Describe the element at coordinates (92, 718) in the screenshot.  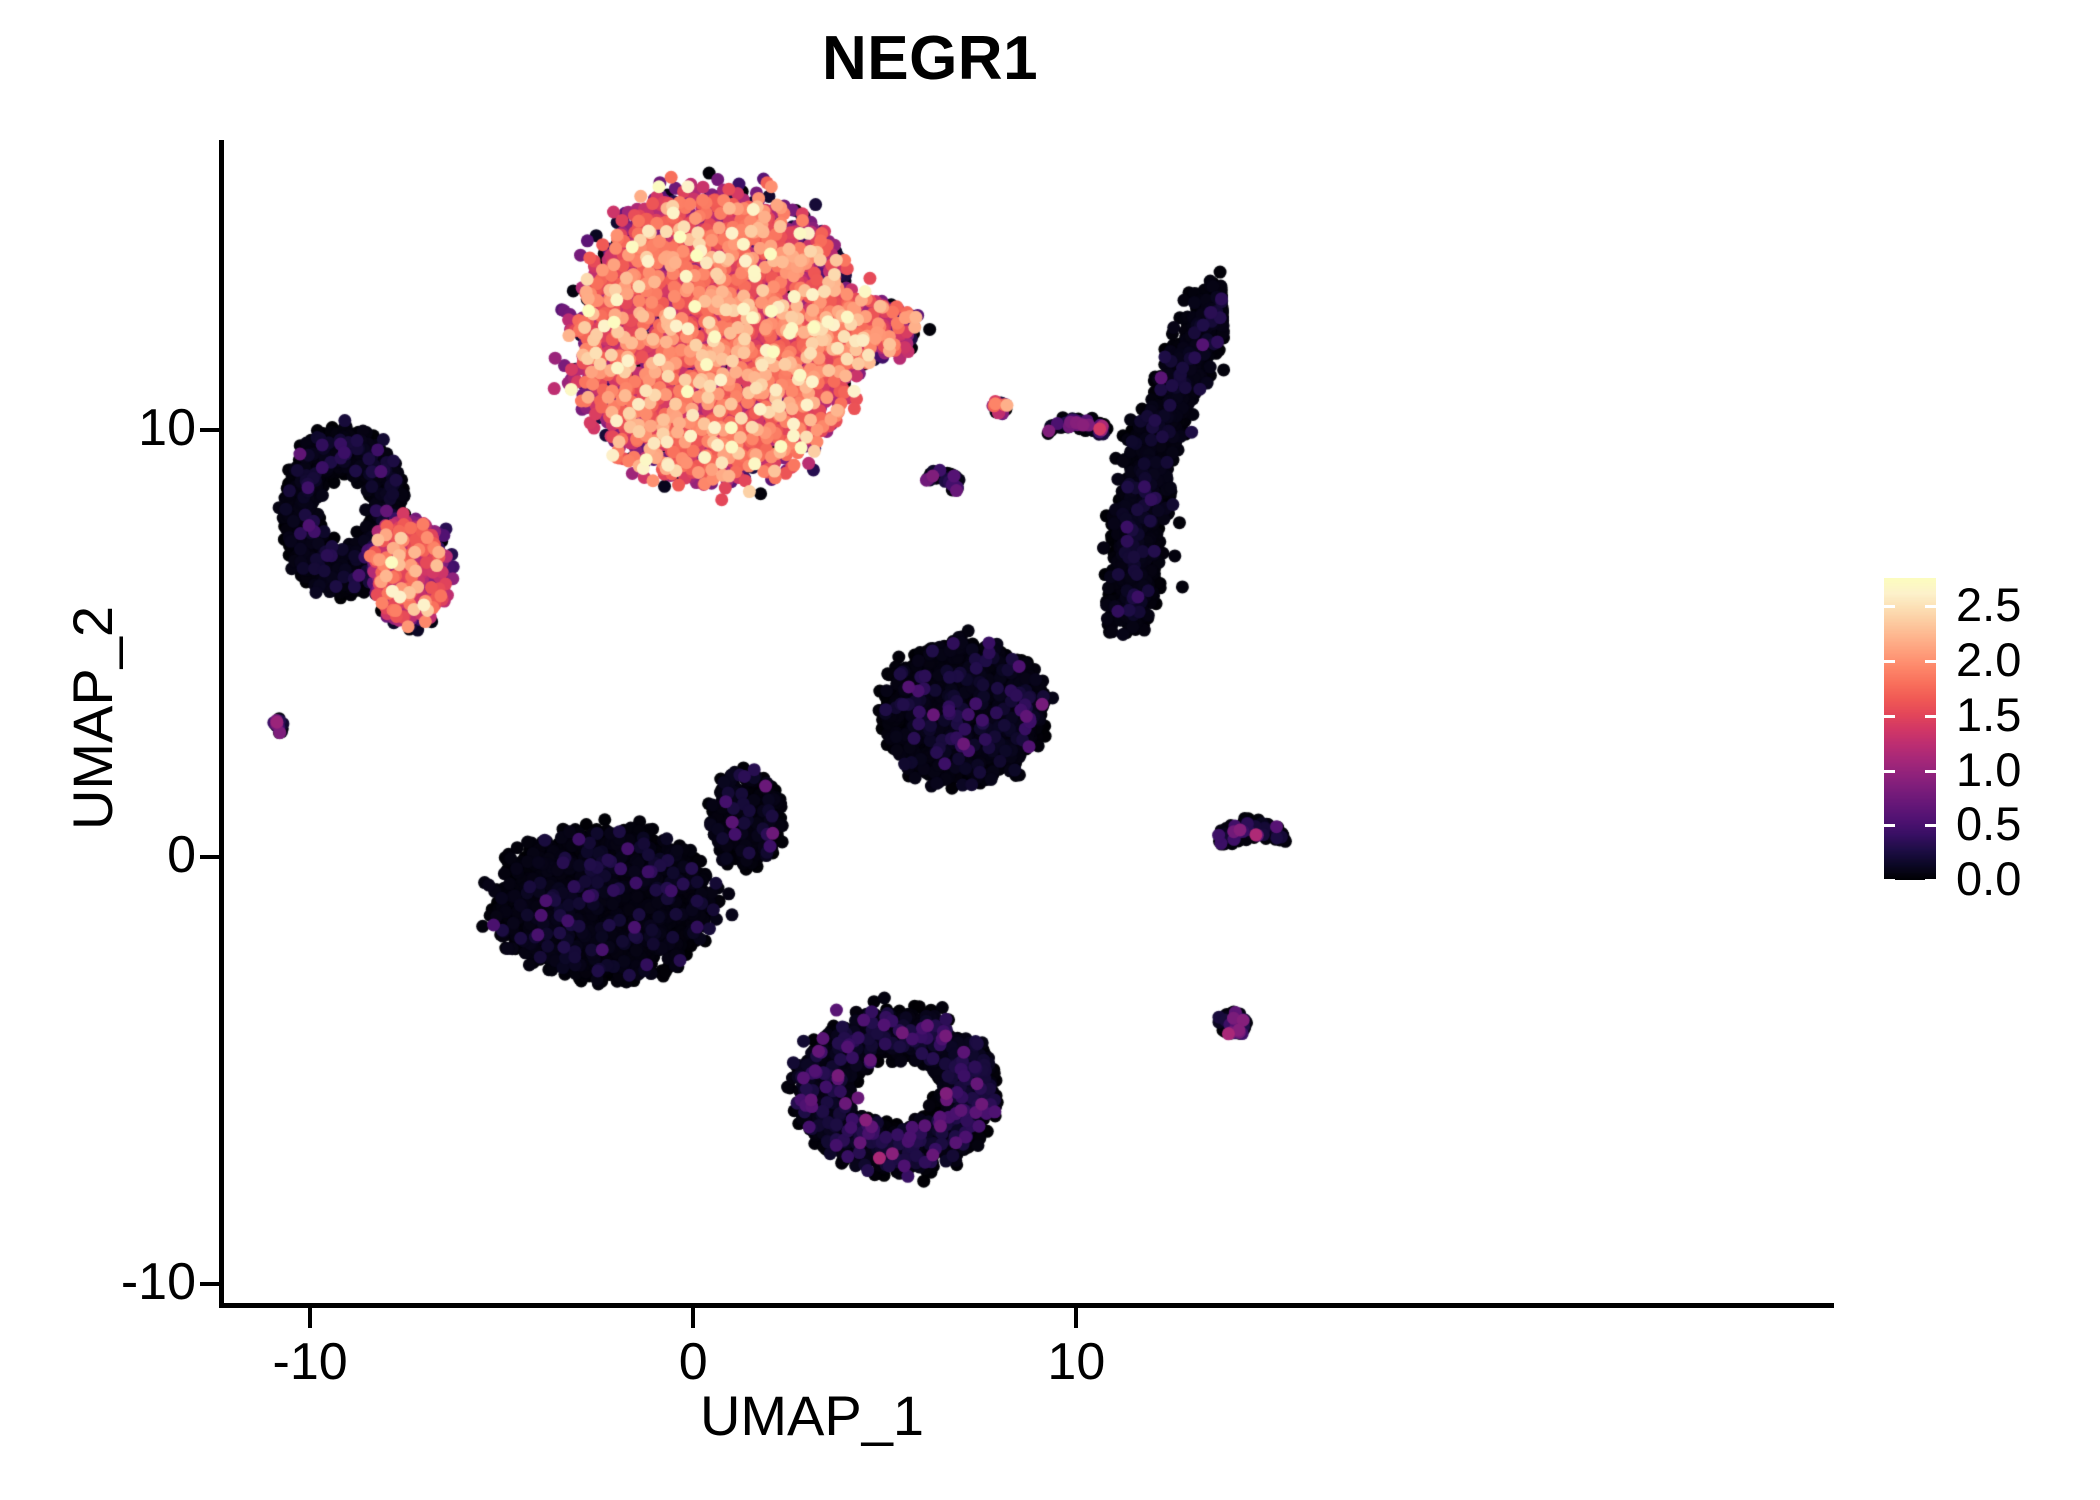
I see `y-axis-label: UMAP_2` at that location.